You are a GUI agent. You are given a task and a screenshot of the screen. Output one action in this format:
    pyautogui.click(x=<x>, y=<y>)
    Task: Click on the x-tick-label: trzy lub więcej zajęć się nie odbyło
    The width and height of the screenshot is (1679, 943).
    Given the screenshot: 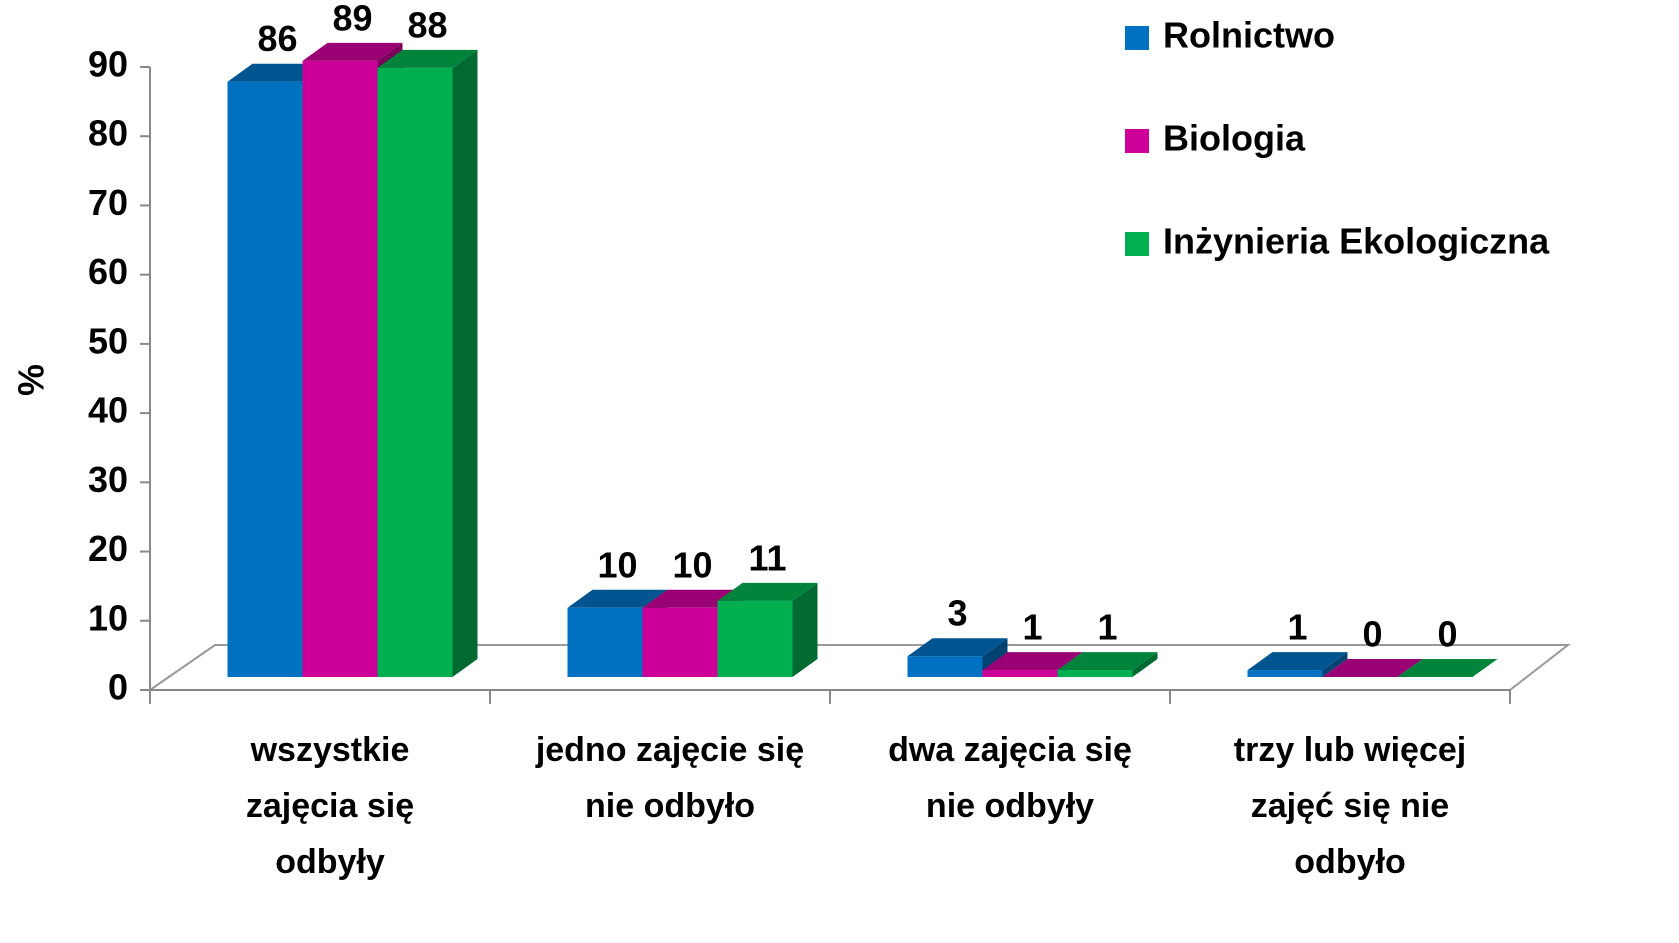 What is the action you would take?
    pyautogui.click(x=1350, y=806)
    